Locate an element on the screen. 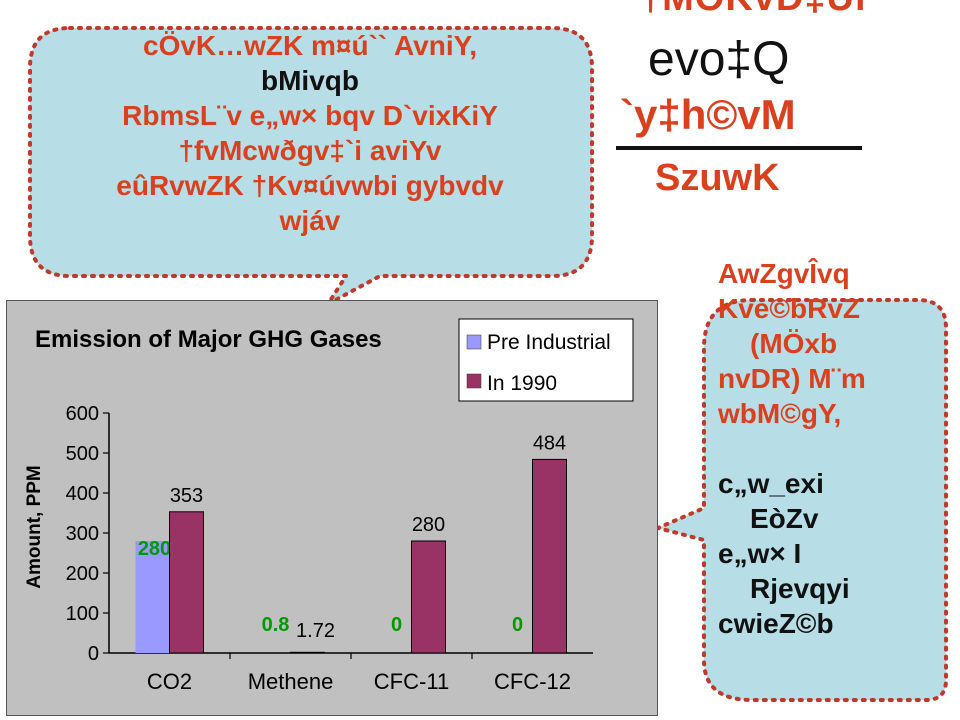 The image size is (960, 720). chart-title: Emission of Major GHG Gases is located at coordinates (208, 339).